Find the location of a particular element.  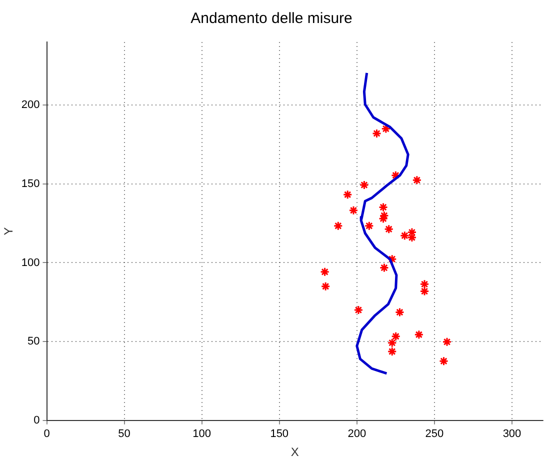

y-tick-label: 100 is located at coordinates (30, 262).